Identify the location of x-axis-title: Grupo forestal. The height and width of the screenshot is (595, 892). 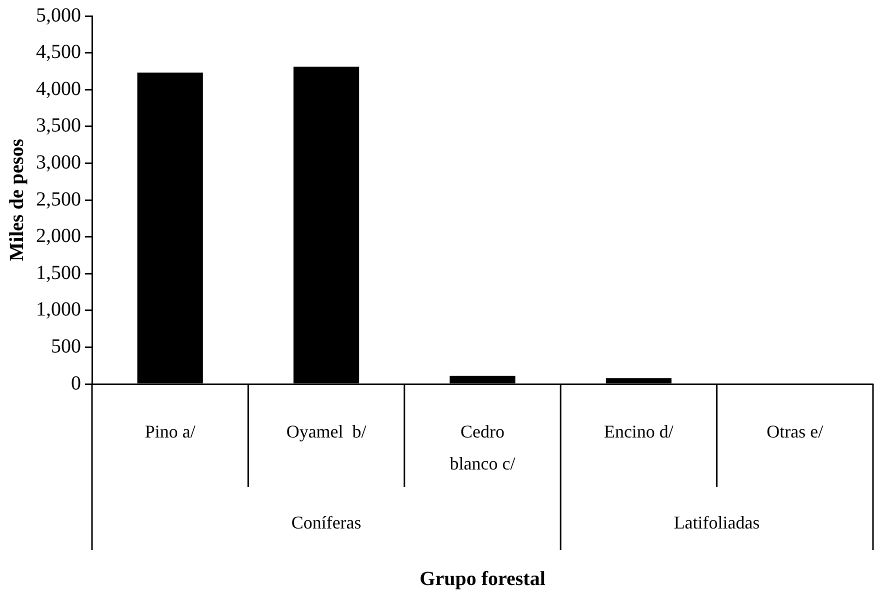
(483, 579).